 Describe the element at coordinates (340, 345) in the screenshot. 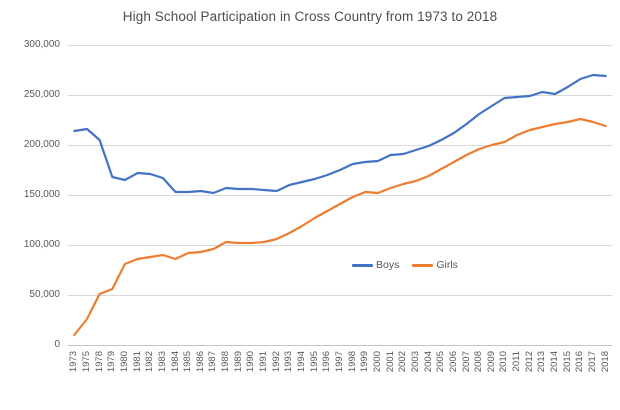

I see `x-axis-line` at that location.